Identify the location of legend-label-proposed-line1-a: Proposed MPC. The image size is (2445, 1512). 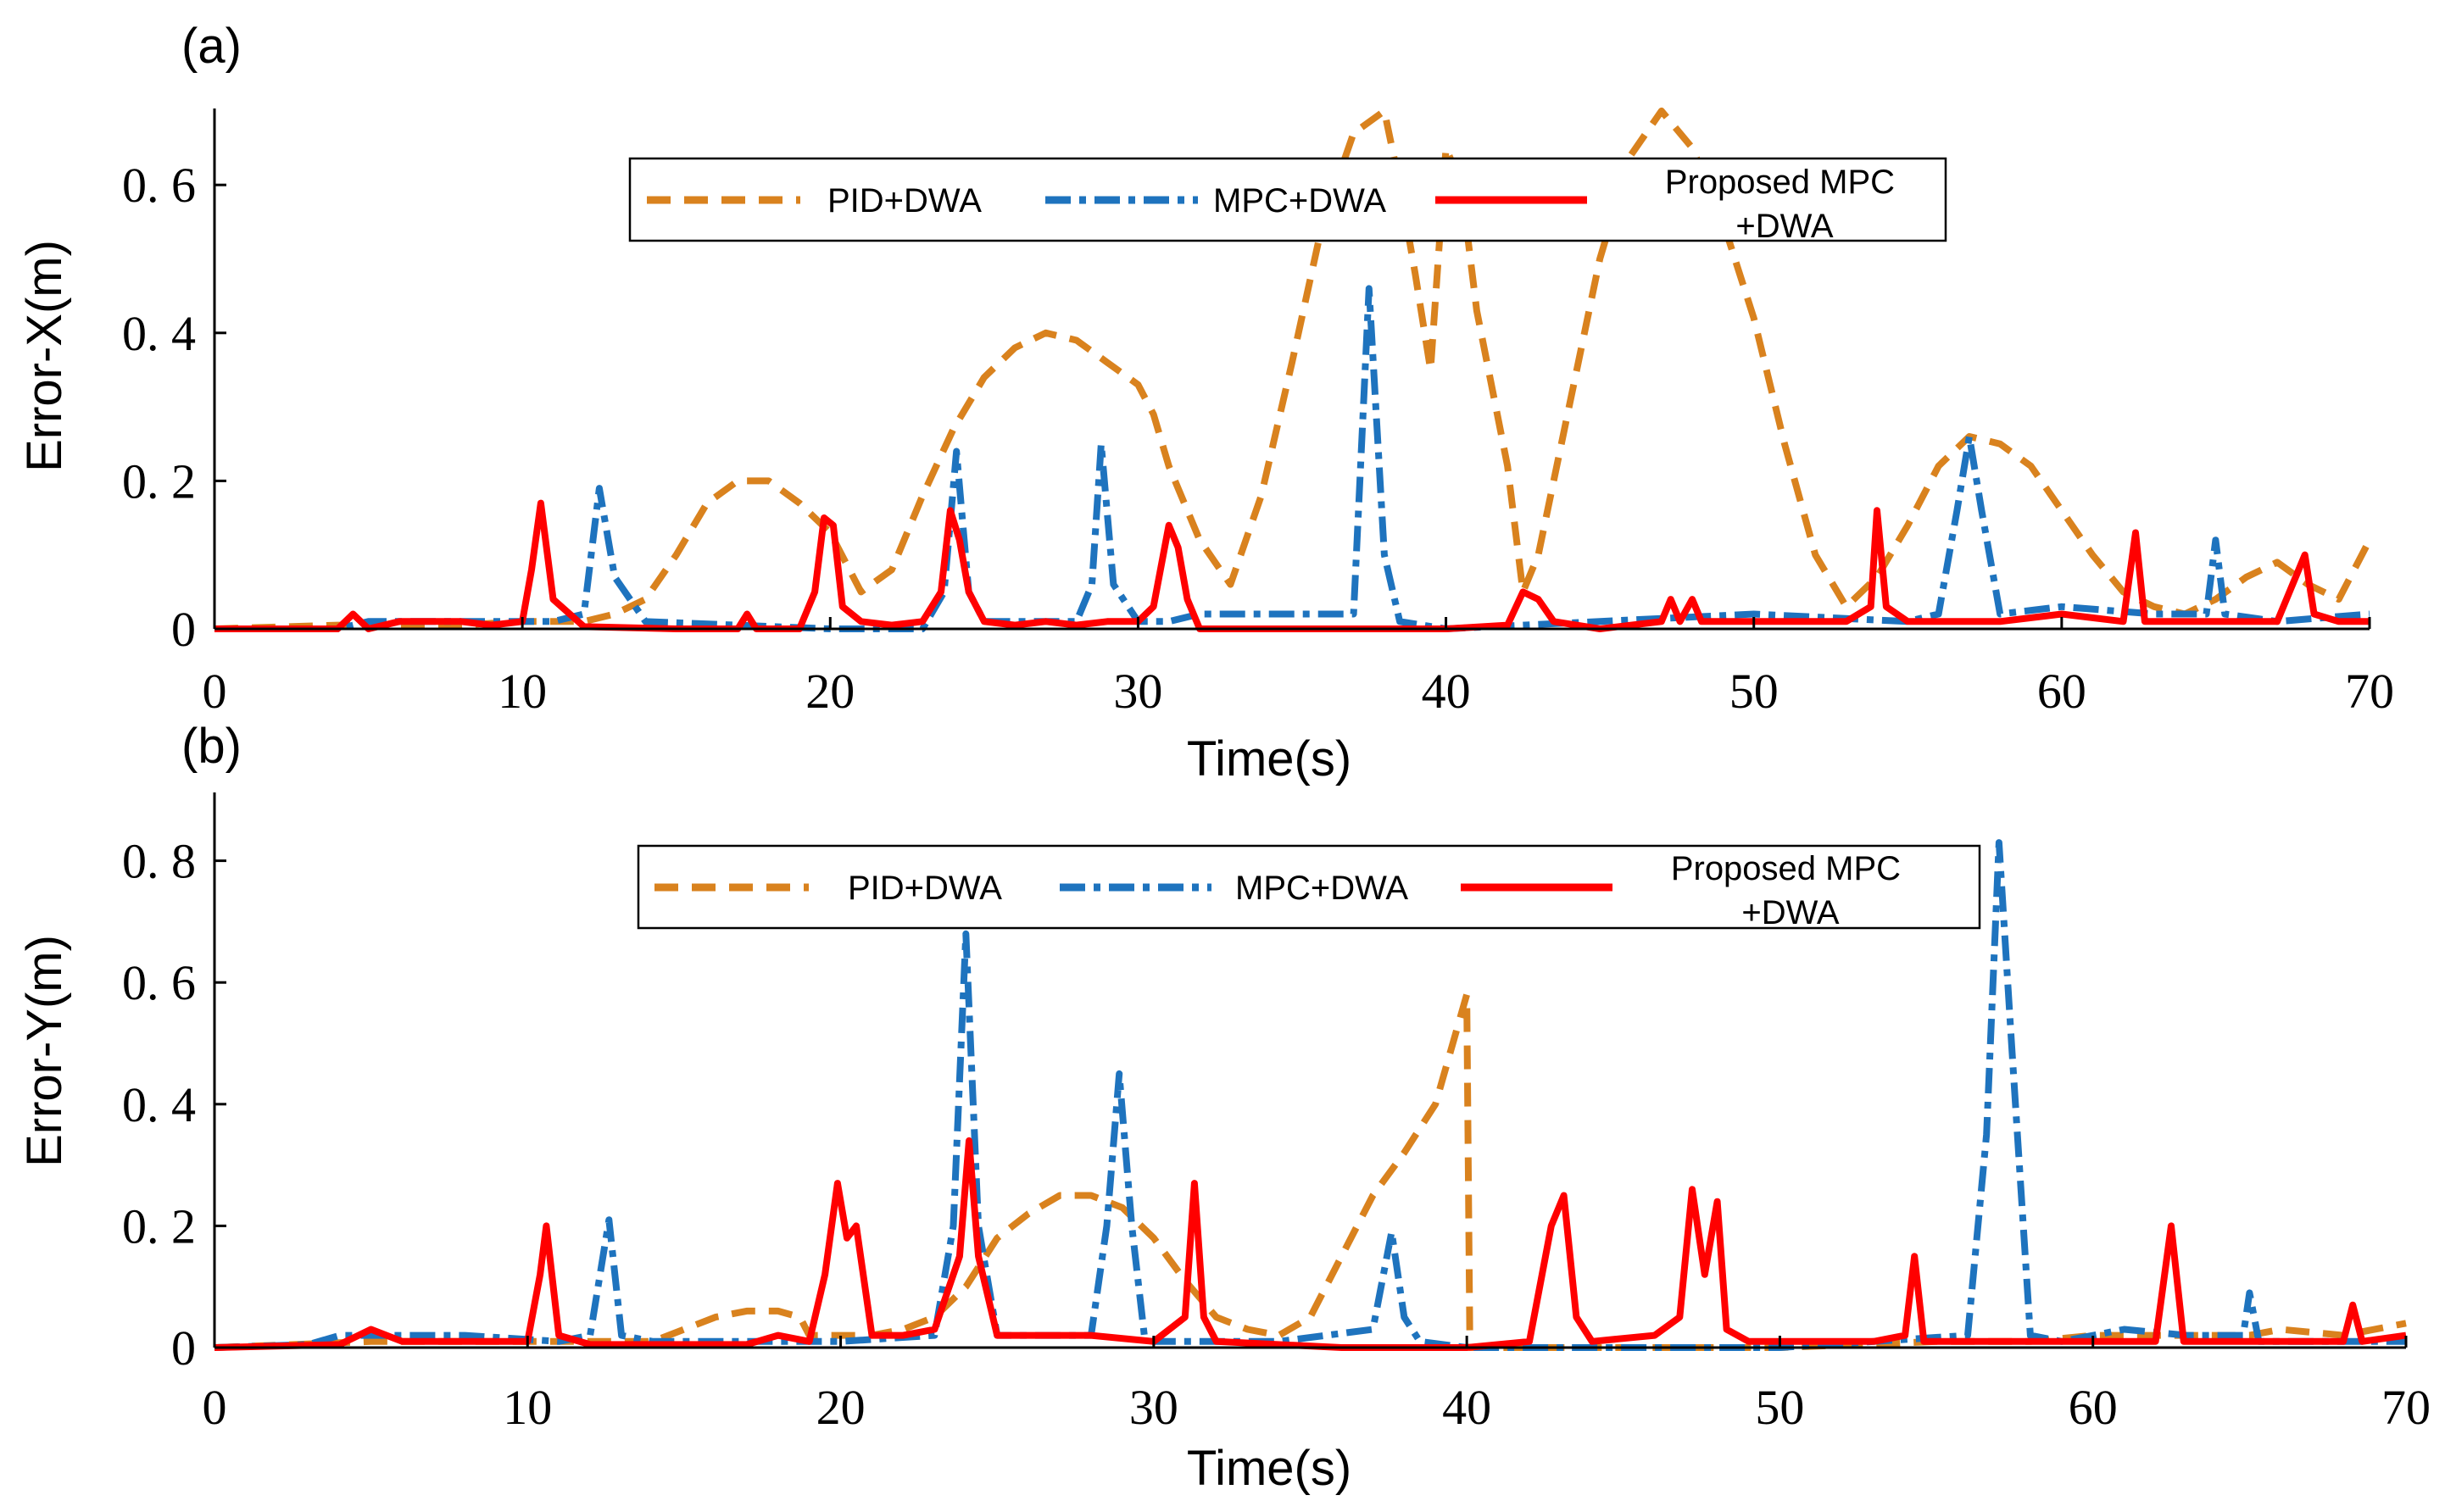
(1780, 183).